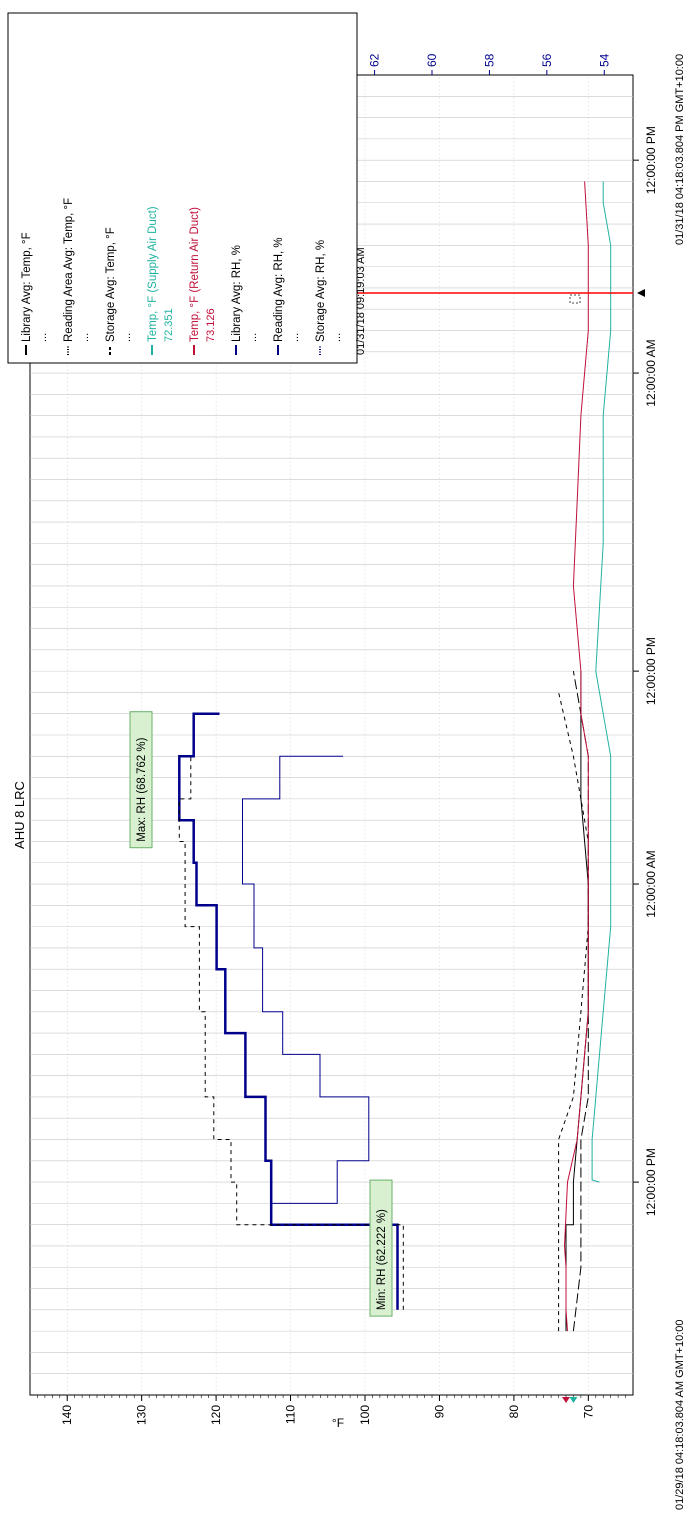  What do you see at coordinates (67, 1415) in the screenshot?
I see `y-left-tick-label: 140` at bounding box center [67, 1415].